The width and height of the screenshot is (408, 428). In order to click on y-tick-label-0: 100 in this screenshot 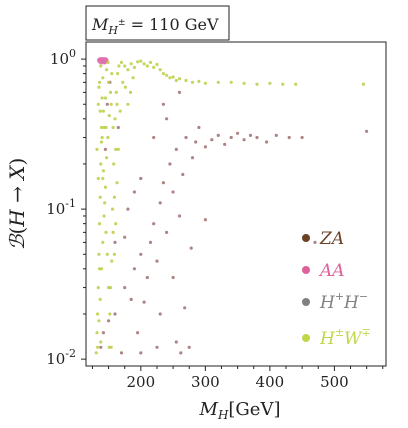, I will do `click(63, 57)`.